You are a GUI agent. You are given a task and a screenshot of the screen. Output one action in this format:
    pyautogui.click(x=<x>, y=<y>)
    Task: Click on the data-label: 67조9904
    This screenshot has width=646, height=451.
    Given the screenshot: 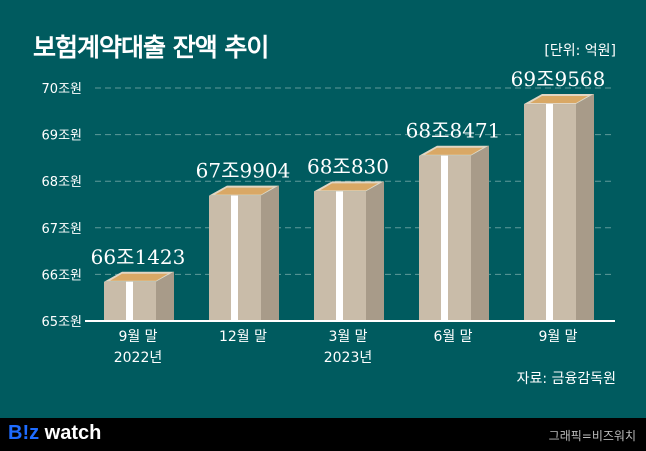 What is the action you would take?
    pyautogui.click(x=243, y=171)
    